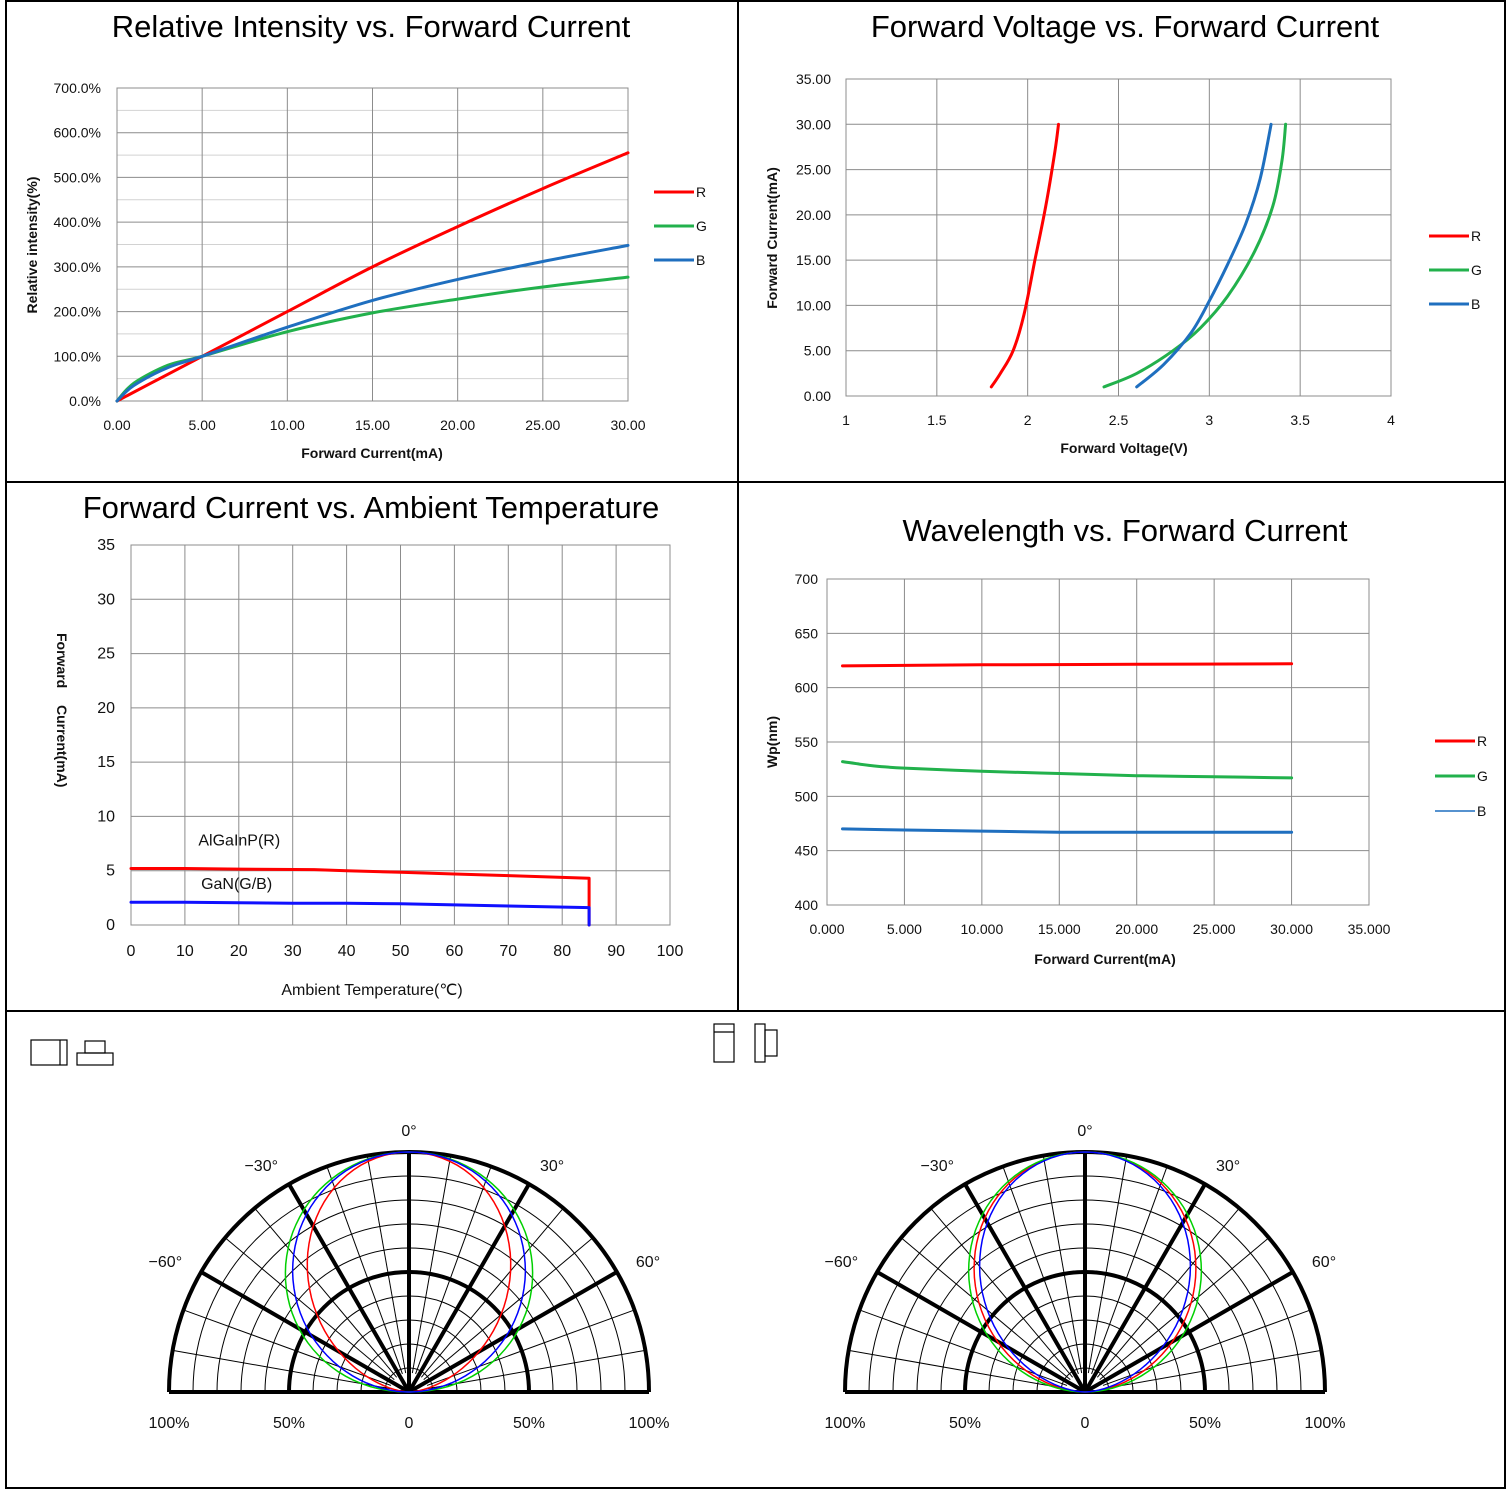  What do you see at coordinates (455, 951) in the screenshot?
I see `x-tick-label: 60` at bounding box center [455, 951].